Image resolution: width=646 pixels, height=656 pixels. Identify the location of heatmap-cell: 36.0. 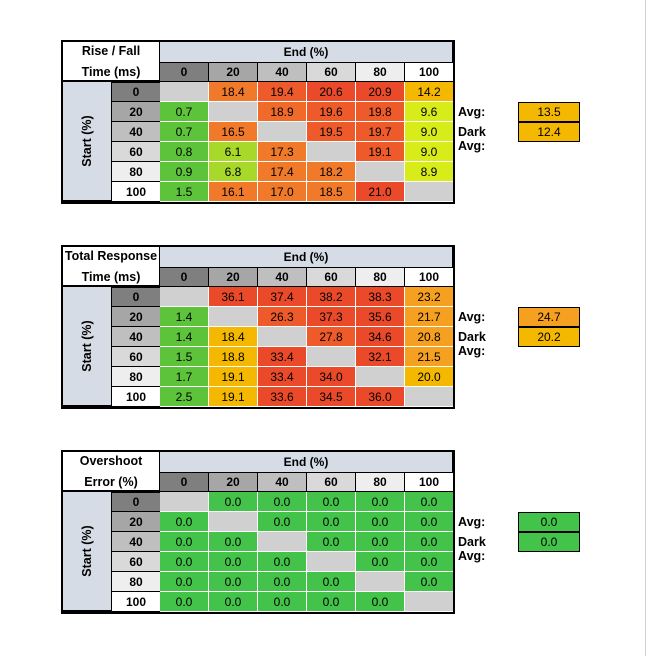
(380, 397).